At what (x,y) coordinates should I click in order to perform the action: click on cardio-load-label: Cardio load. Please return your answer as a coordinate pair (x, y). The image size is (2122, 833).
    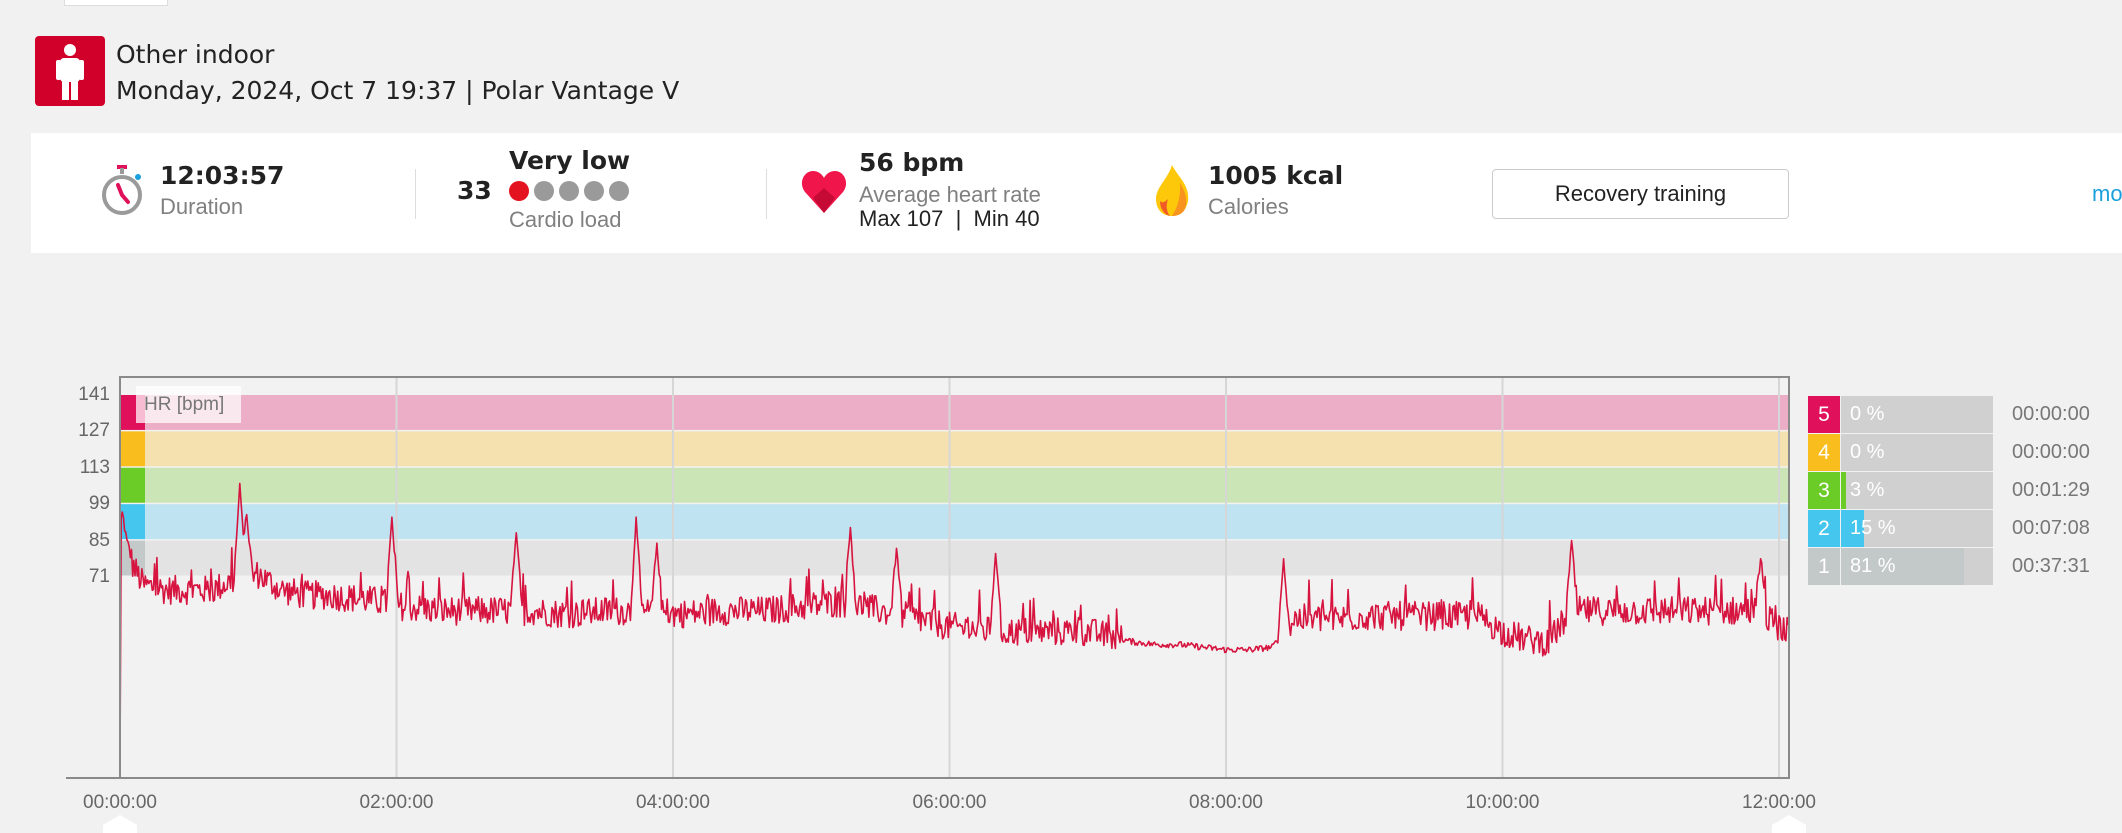
    Looking at the image, I should click on (565, 219).